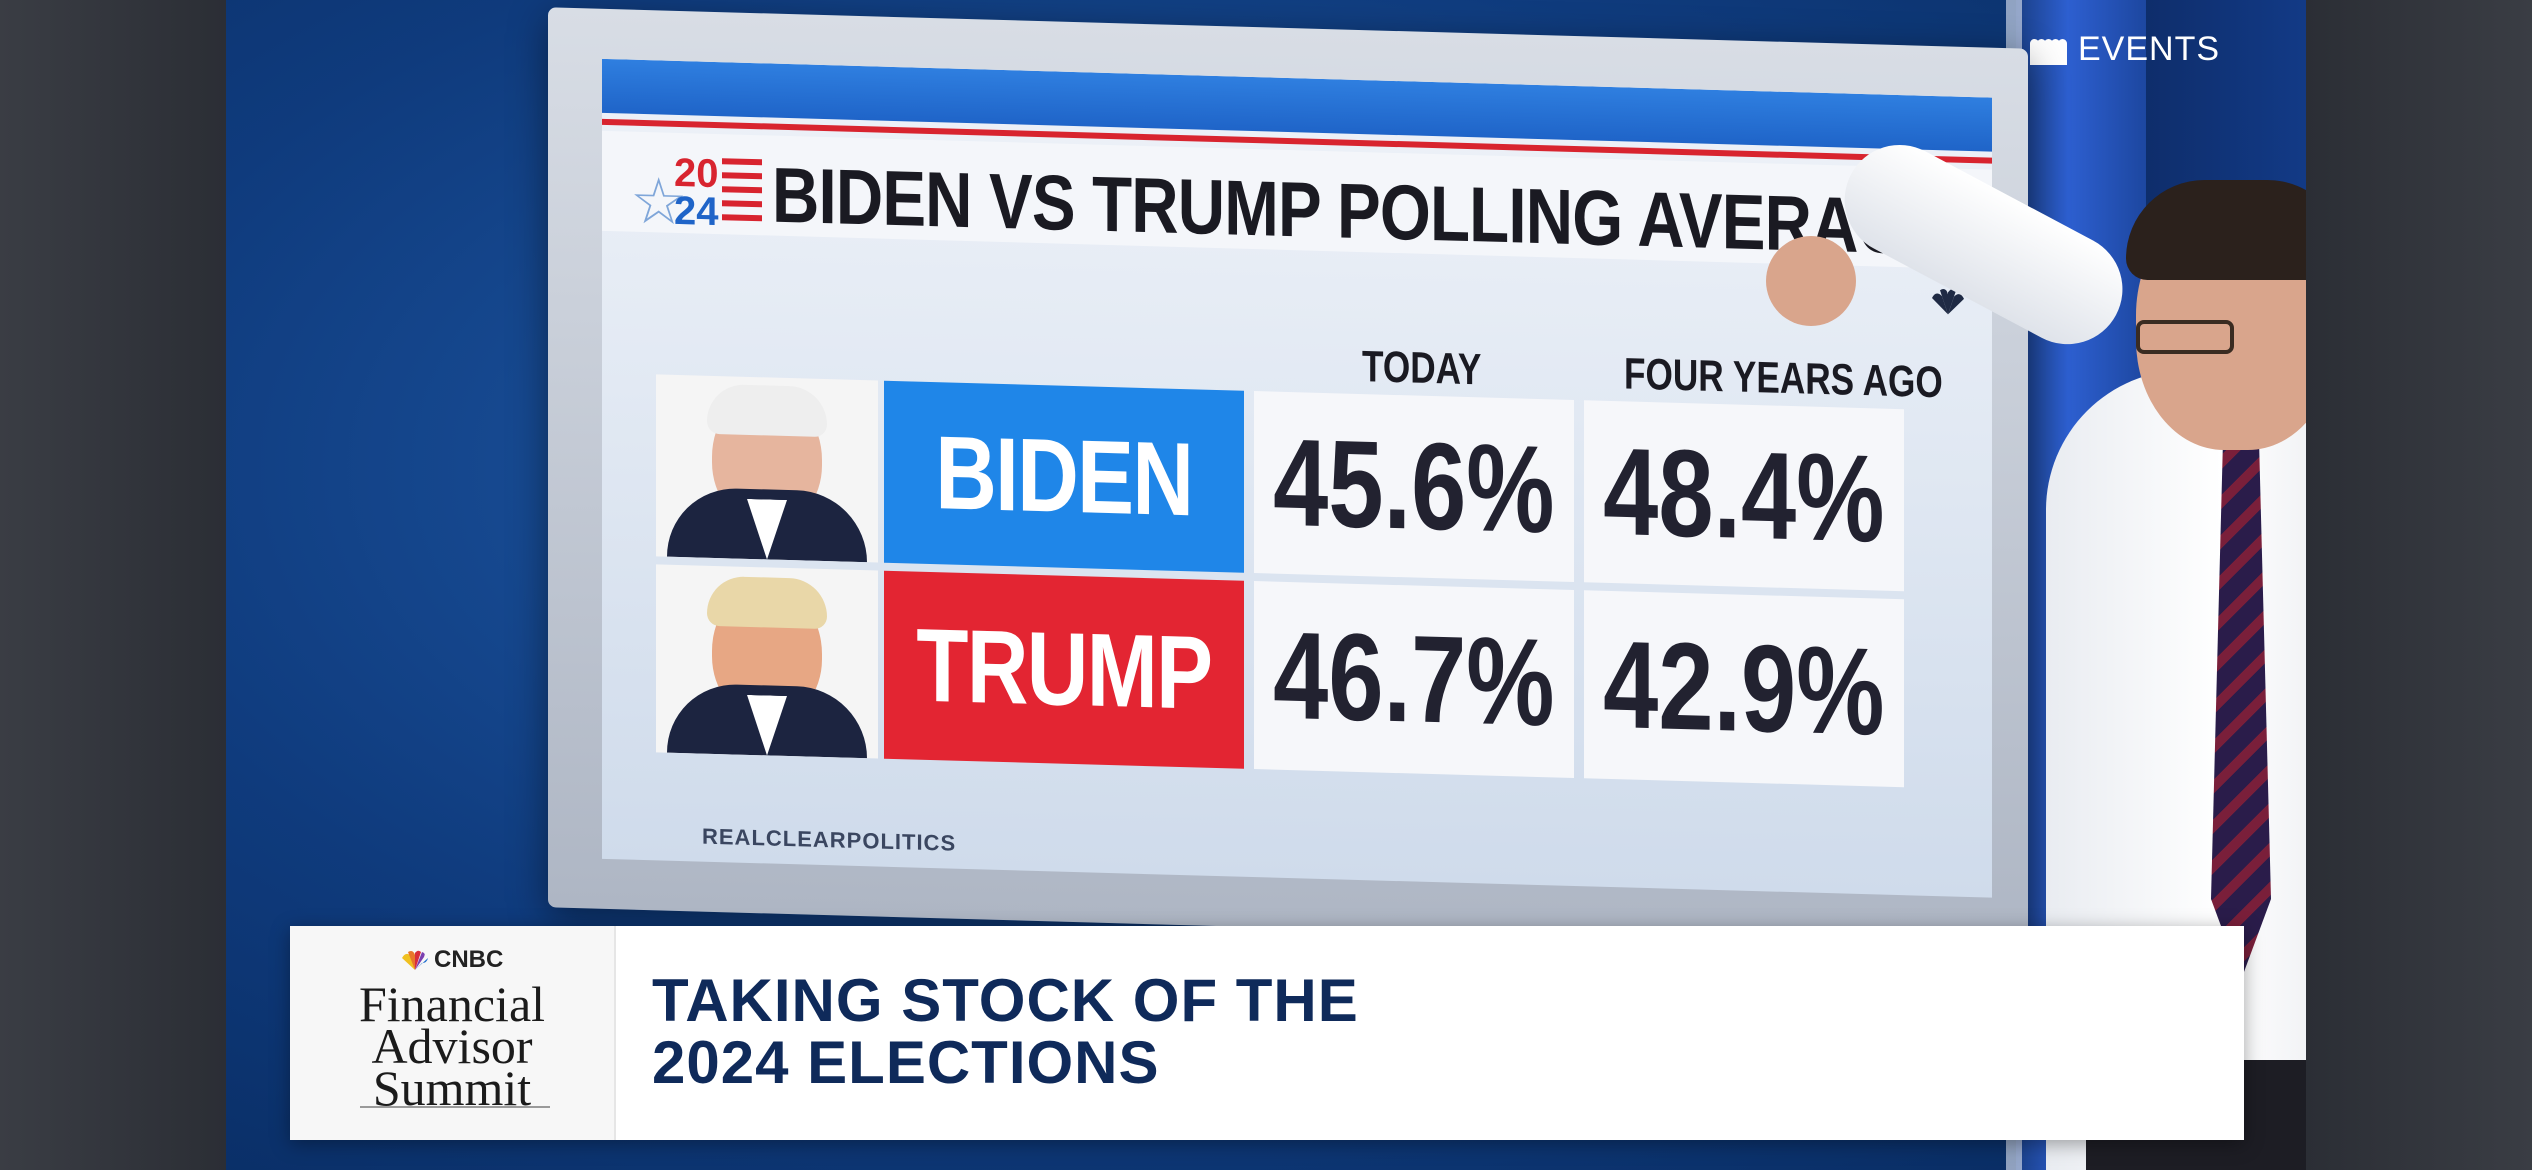 The image size is (2532, 1170). What do you see at coordinates (455, 1107) in the screenshot?
I see `brand-underline` at bounding box center [455, 1107].